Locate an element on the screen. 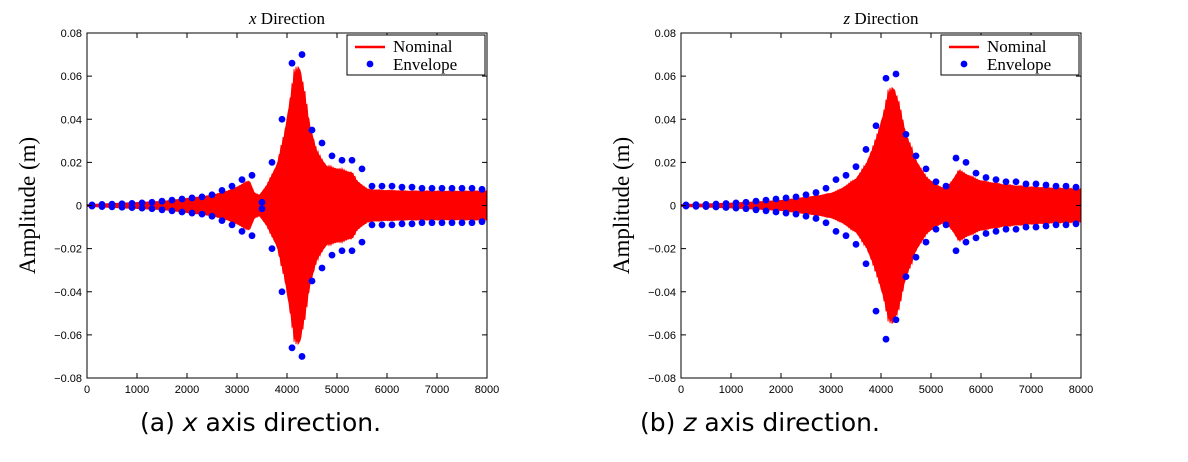 This screenshot has height=462, width=1188. x-tick-label: 7000 is located at coordinates (1031, 390).